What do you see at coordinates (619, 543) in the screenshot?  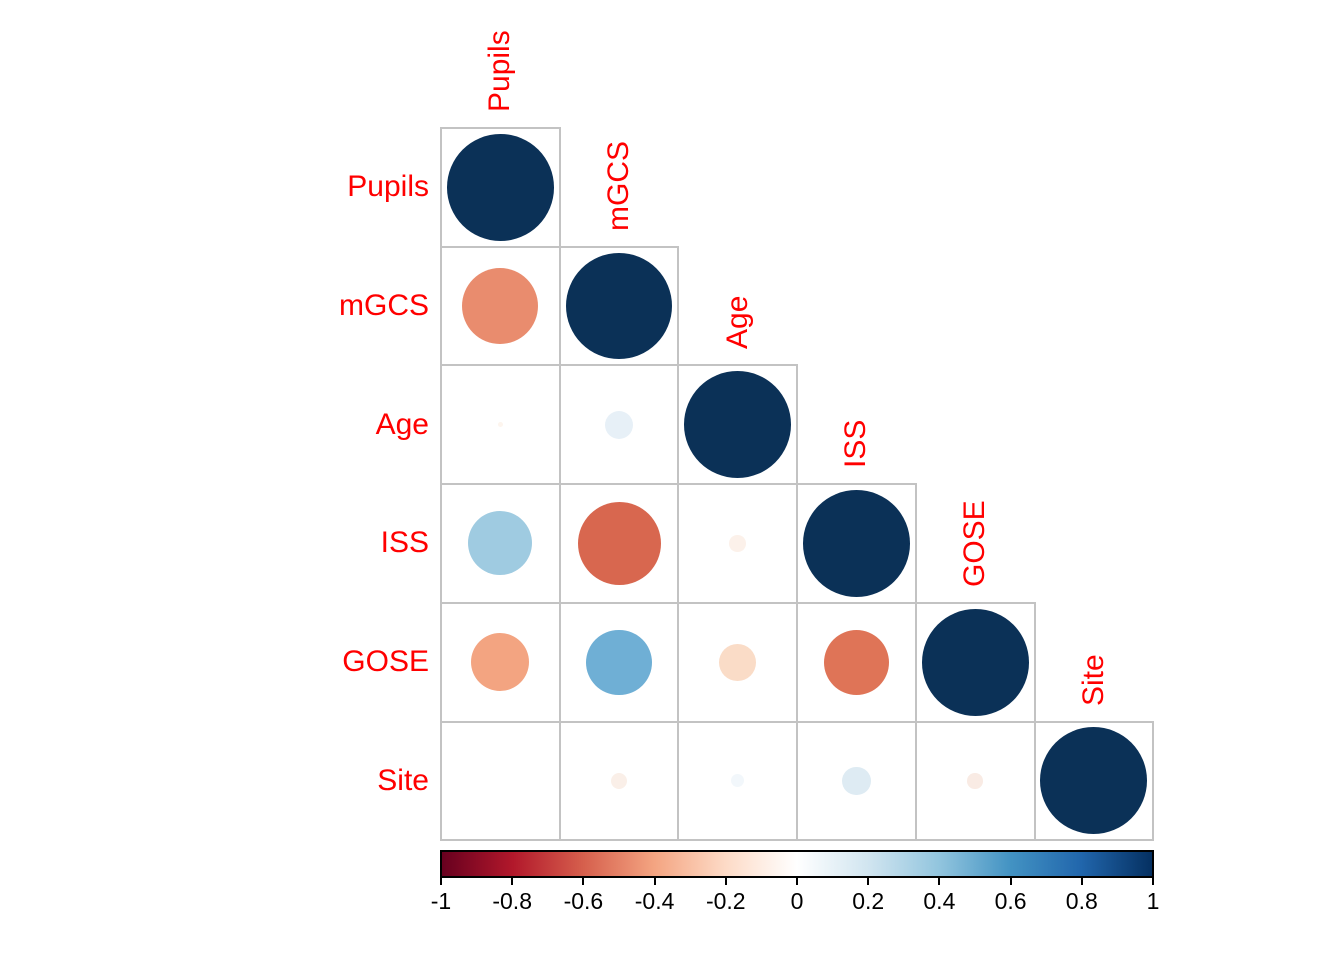 I see `corr-circle-iss-mgcs` at bounding box center [619, 543].